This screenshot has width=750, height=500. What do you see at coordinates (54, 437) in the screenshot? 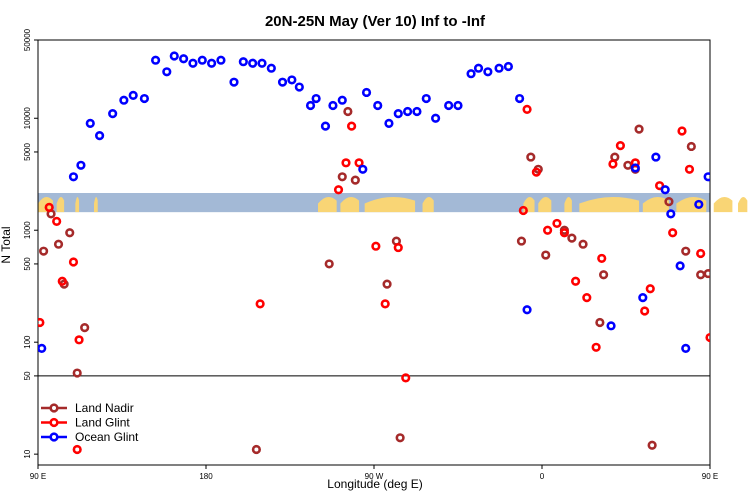
I see `legend-marker-ocean-glint` at bounding box center [54, 437].